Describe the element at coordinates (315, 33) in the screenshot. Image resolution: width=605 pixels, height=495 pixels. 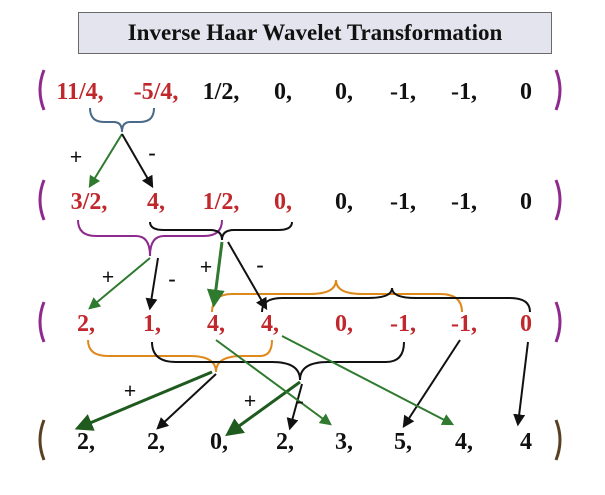
I see `diagram-title: Inverse Haar Wavelet Transformation` at that location.